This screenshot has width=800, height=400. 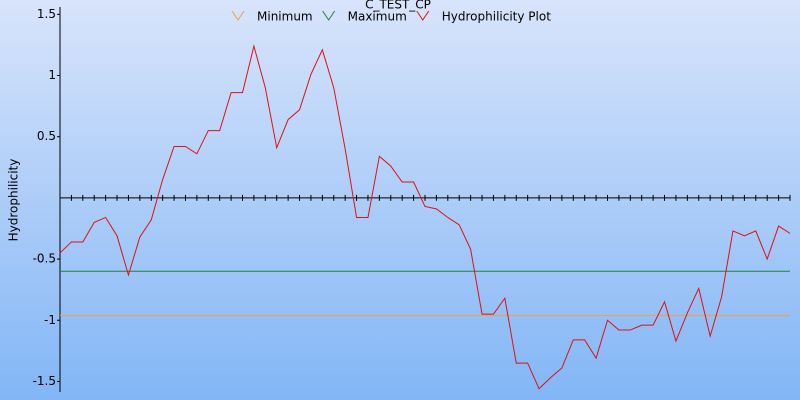 What do you see at coordinates (285, 17) in the screenshot?
I see `legend-label: Minimum` at bounding box center [285, 17].